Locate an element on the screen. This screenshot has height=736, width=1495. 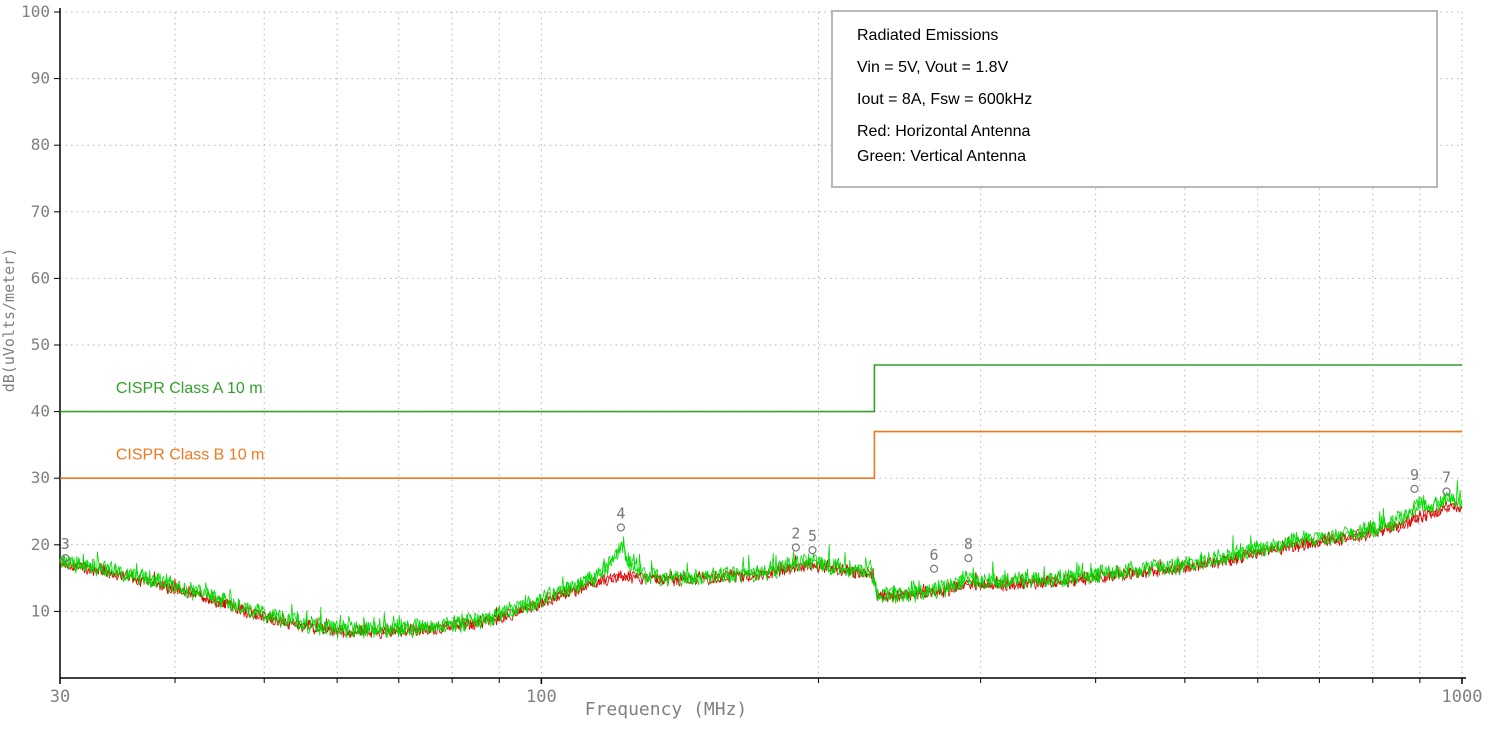
info-red-trace-label: Red: Horizontal Antenna is located at coordinates (944, 131).